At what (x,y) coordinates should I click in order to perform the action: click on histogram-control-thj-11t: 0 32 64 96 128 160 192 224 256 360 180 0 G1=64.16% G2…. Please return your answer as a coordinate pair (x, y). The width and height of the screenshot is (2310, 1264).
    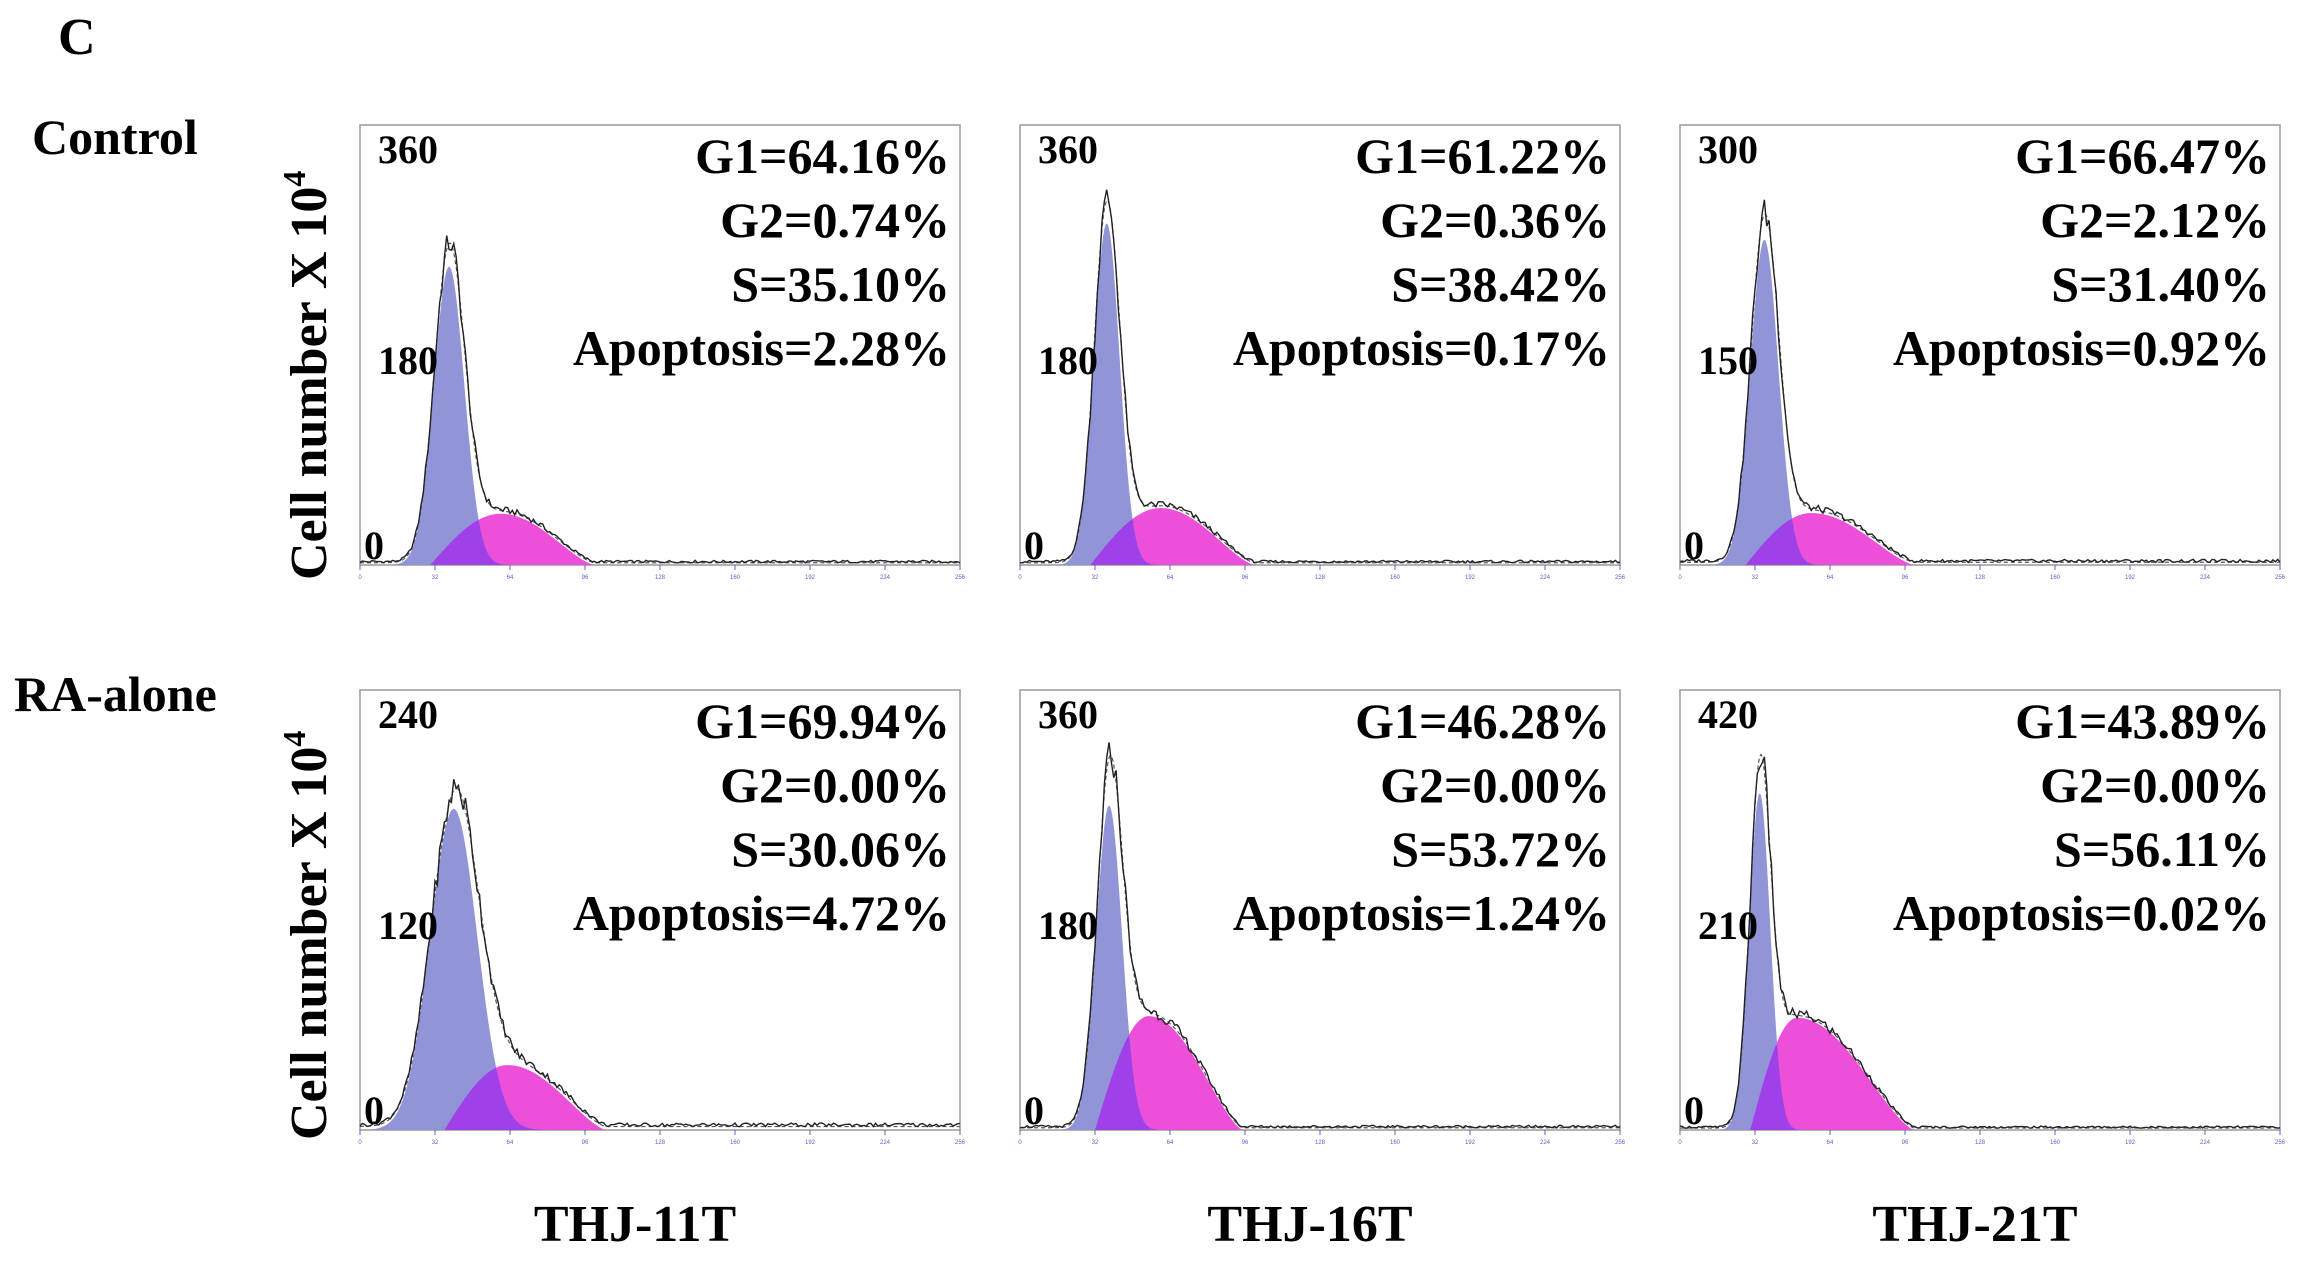
    Looking at the image, I should click on (662, 352).